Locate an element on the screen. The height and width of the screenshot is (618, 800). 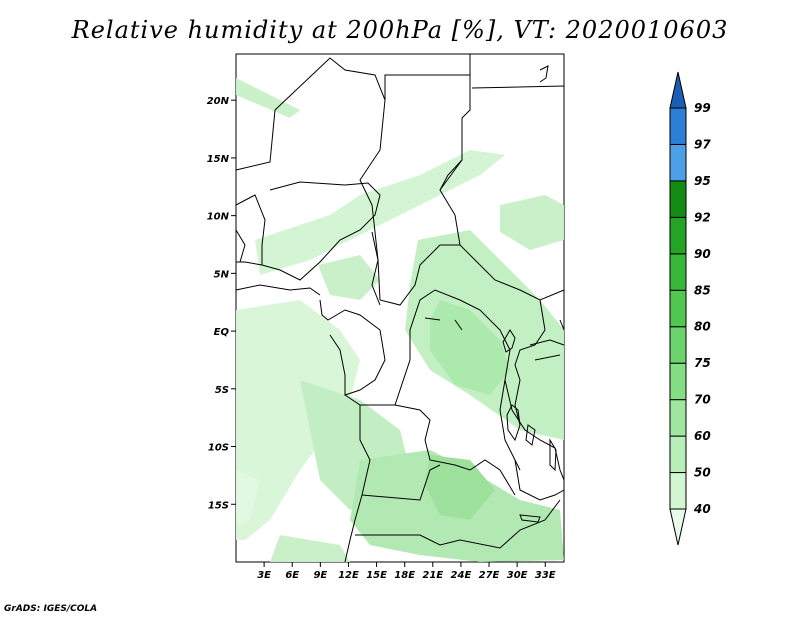
colorbar-labels: 40 50 60 70 75 80 85 90 92 95 97 99 is located at coordinates (702, 308).